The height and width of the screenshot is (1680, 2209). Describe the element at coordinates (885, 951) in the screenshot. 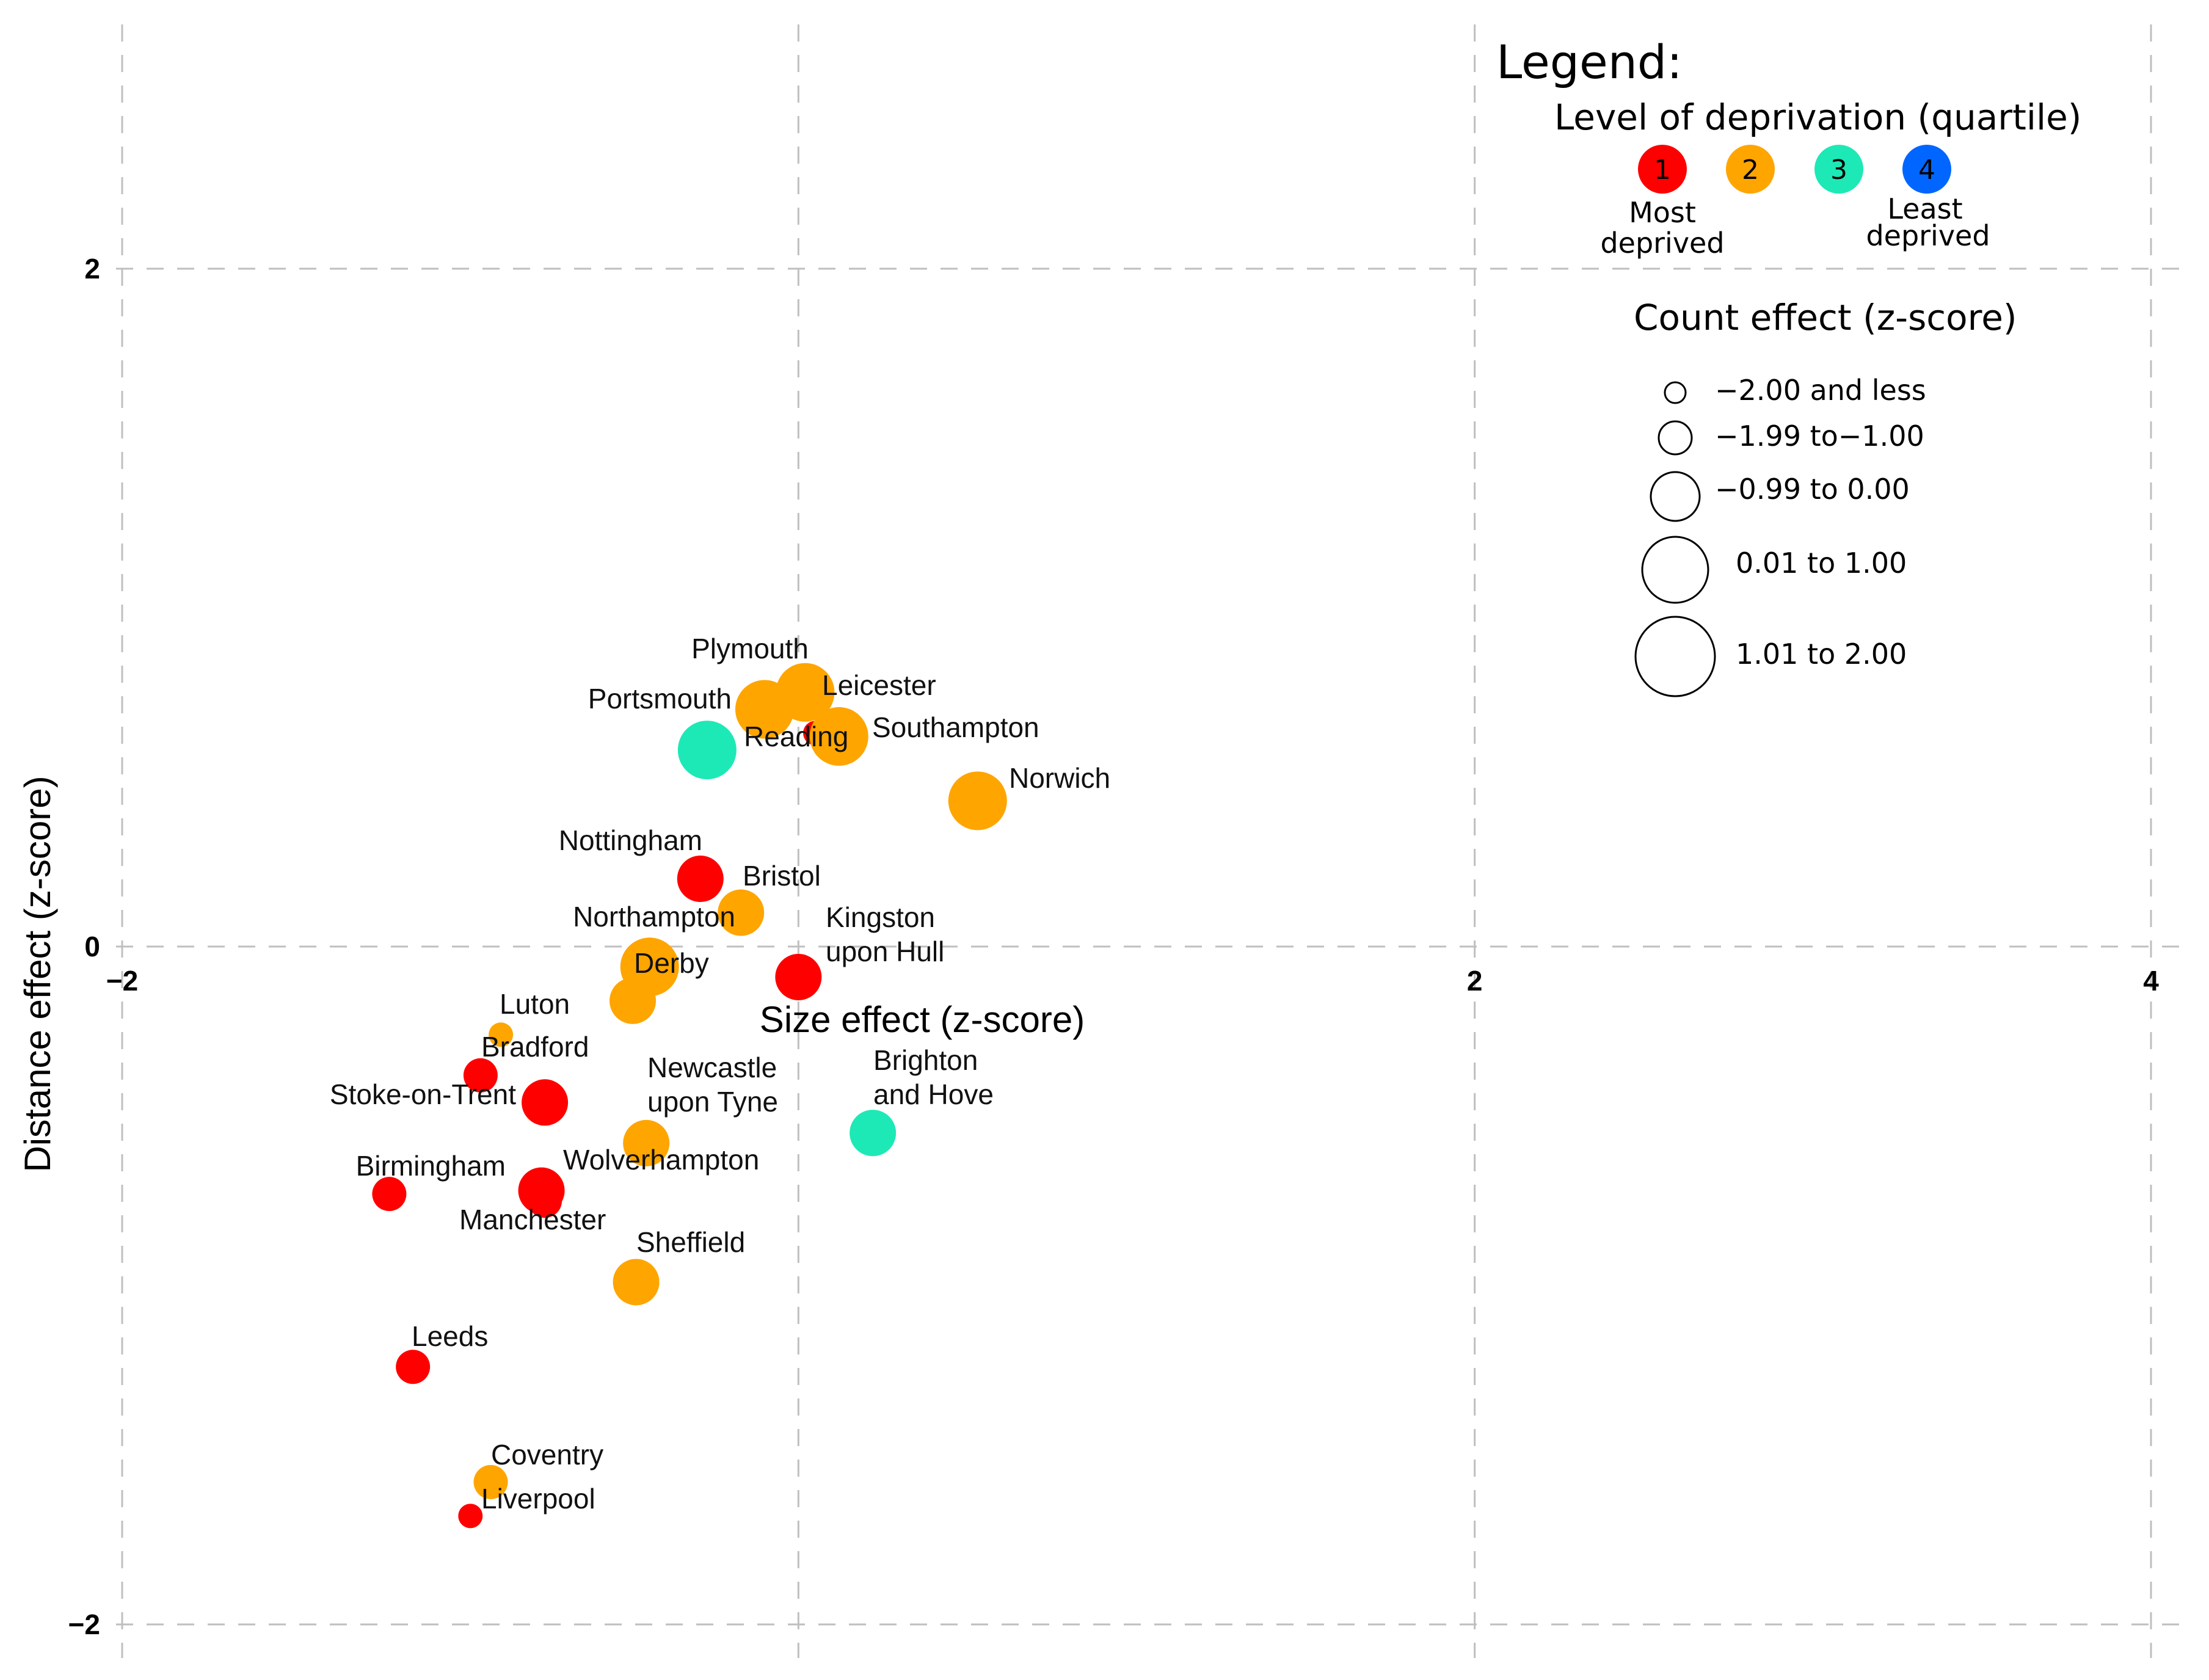

I see `point-label-kingston-line2: upon Hull` at that location.